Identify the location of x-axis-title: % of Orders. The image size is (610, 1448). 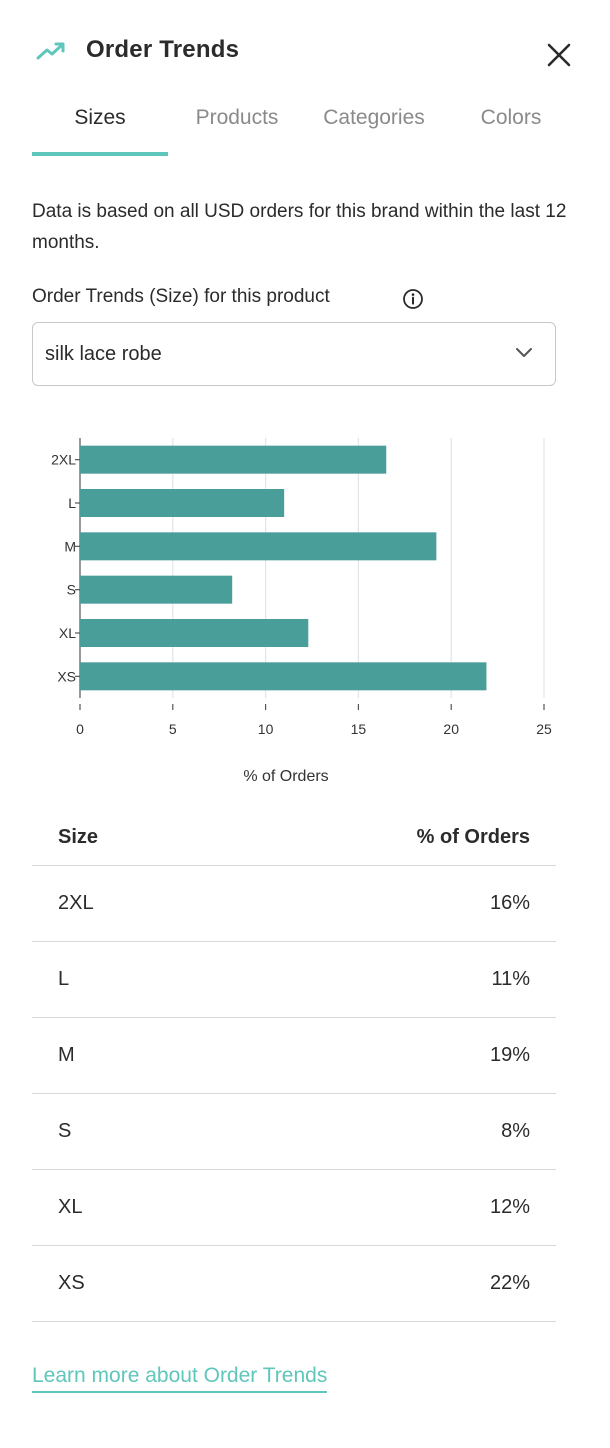
(285, 776).